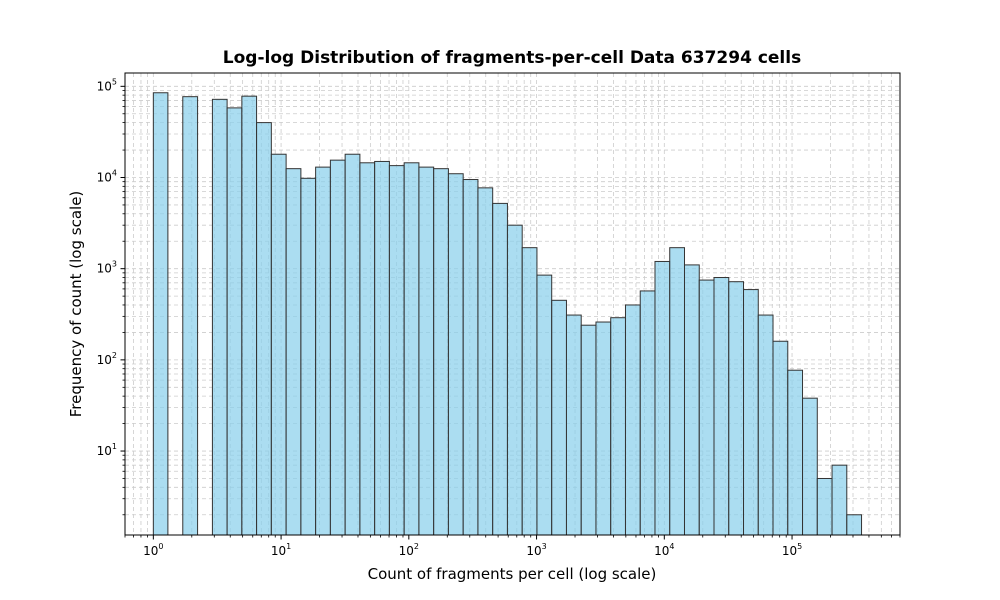 The width and height of the screenshot is (1000, 600). What do you see at coordinates (107, 268) in the screenshot?
I see `y-tick-label: 10³` at bounding box center [107, 268].